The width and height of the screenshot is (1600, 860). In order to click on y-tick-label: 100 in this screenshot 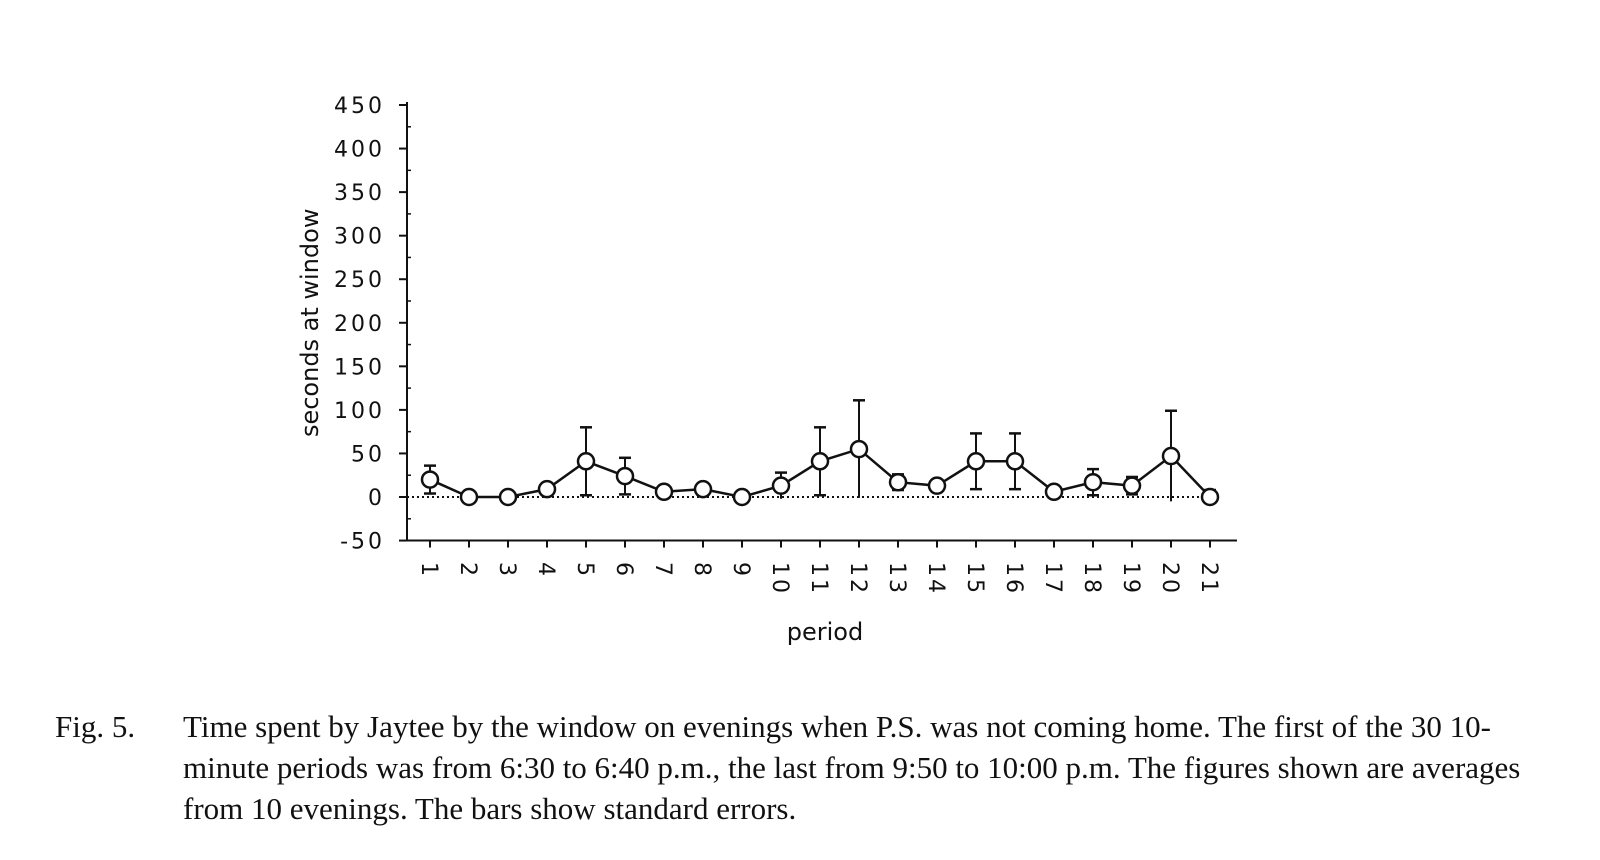, I will do `click(359, 411)`.